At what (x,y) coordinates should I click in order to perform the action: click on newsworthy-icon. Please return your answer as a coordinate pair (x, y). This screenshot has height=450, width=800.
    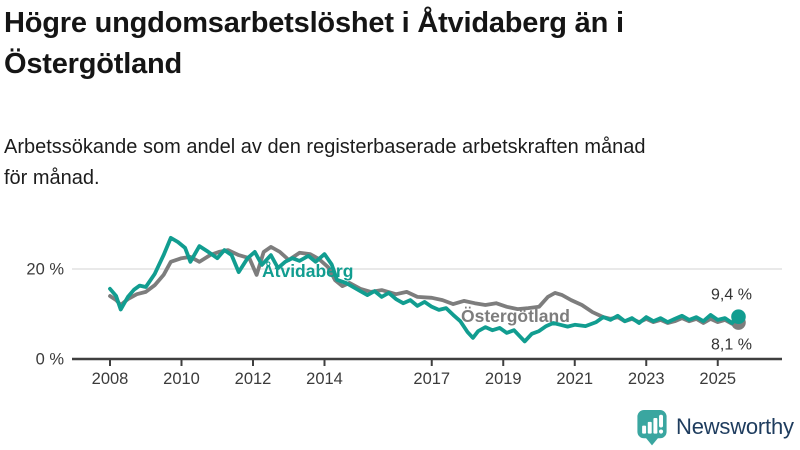
    Looking at the image, I should click on (652, 428).